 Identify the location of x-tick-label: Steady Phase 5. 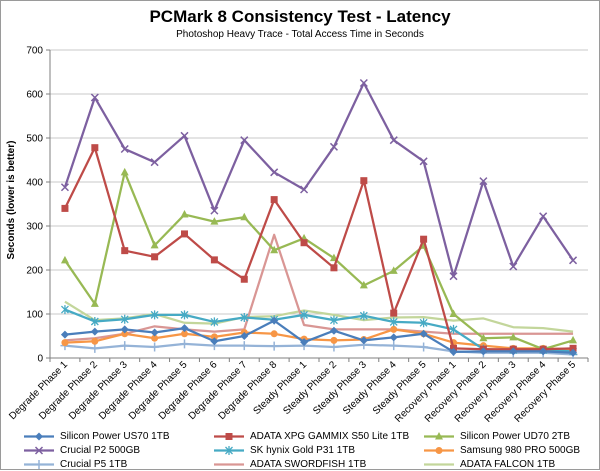
(400, 388).